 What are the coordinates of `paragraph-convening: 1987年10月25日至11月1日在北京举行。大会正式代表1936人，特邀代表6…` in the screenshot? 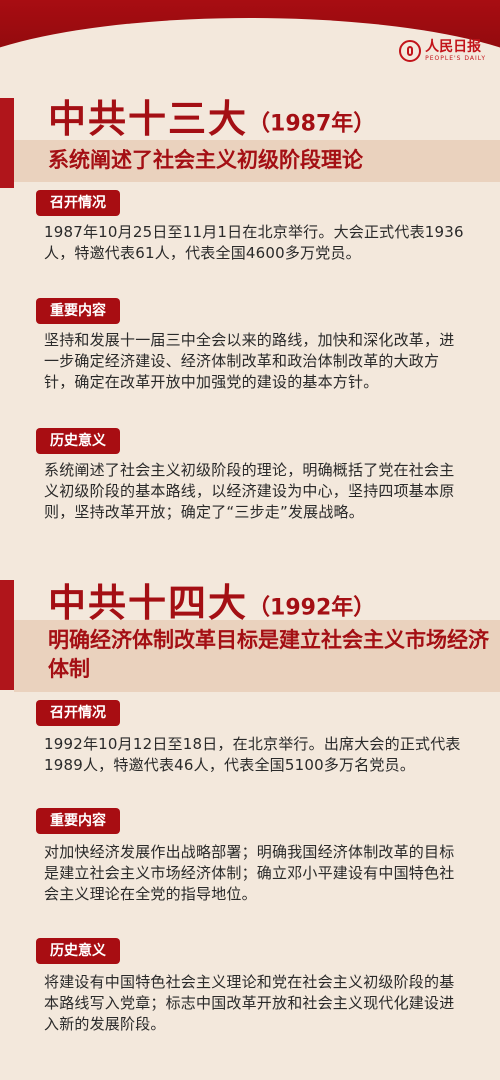 It's located at (254, 242).